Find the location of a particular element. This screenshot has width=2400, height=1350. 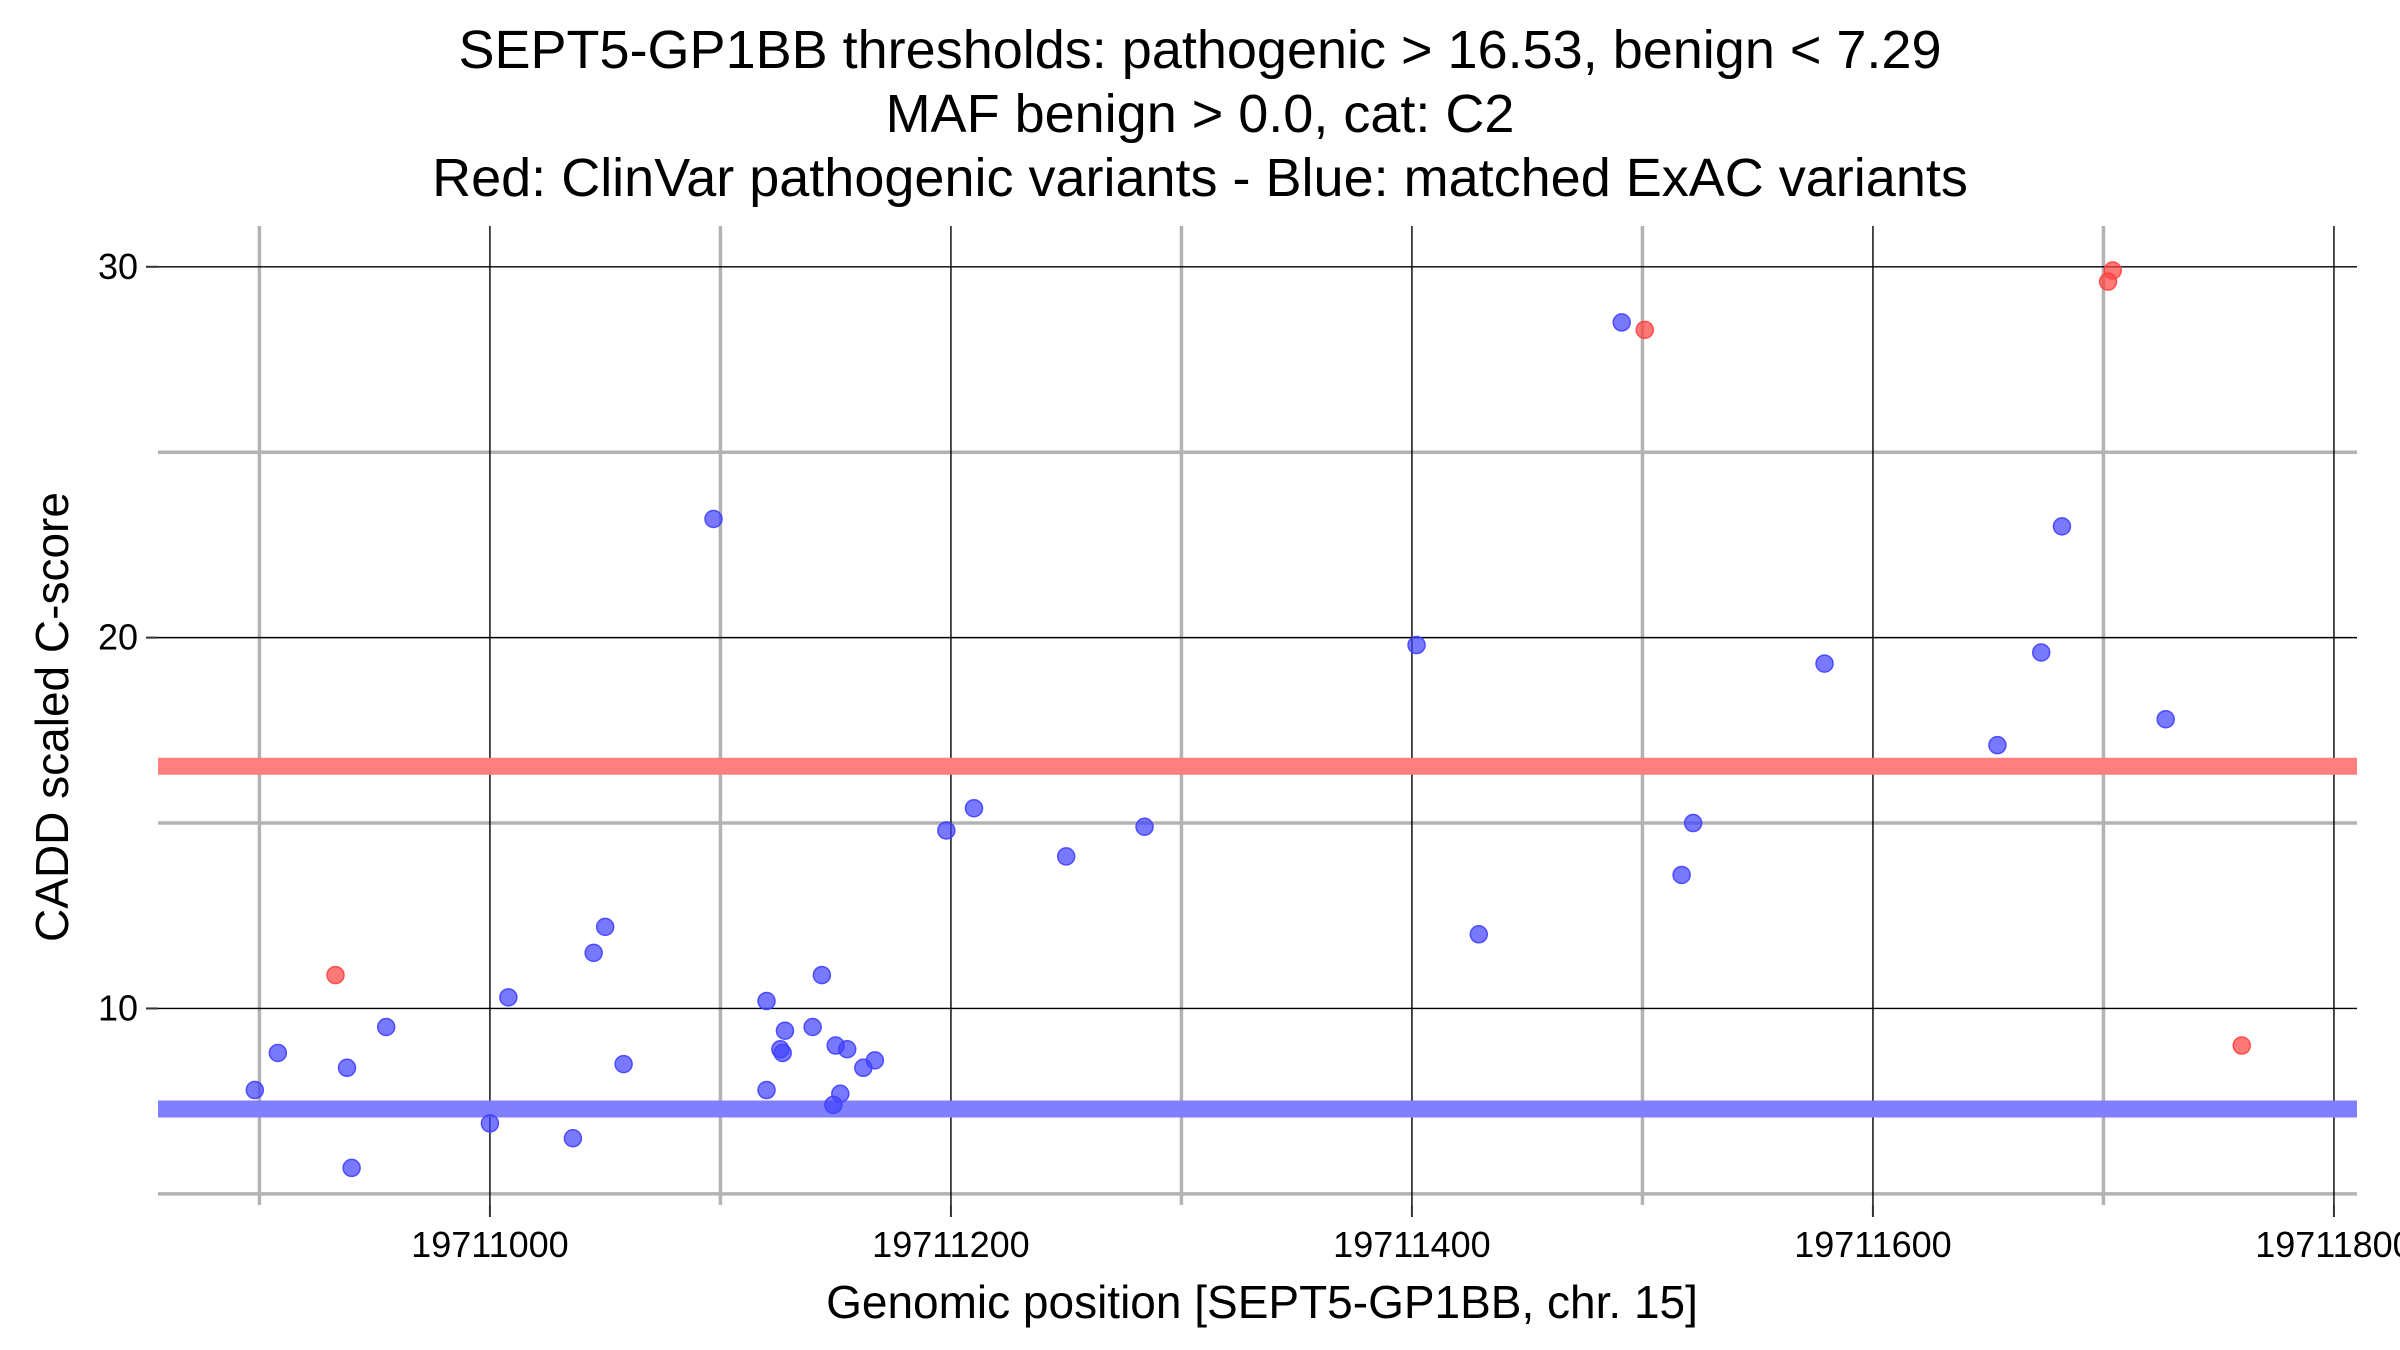

title-line-2: MAF benign > 0.0, cat: C2 is located at coordinates (1200, 114).